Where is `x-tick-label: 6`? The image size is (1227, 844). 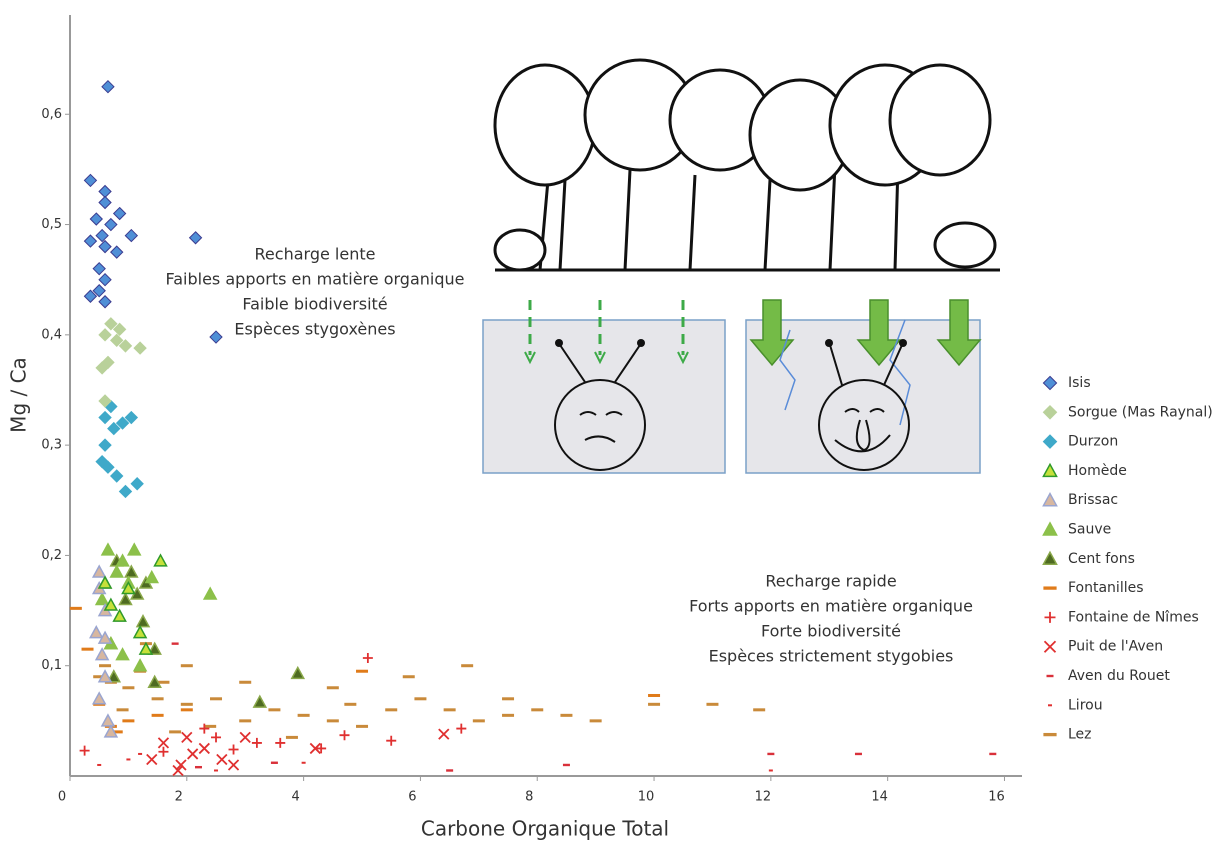
x-tick-label: 6 is located at coordinates (412, 797).